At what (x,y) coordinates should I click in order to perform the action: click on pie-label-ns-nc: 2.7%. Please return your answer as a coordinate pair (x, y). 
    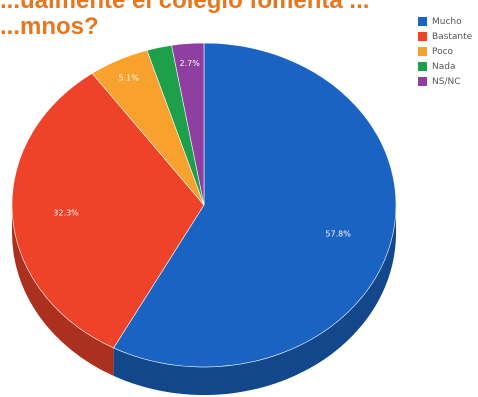
    Looking at the image, I should click on (190, 63).